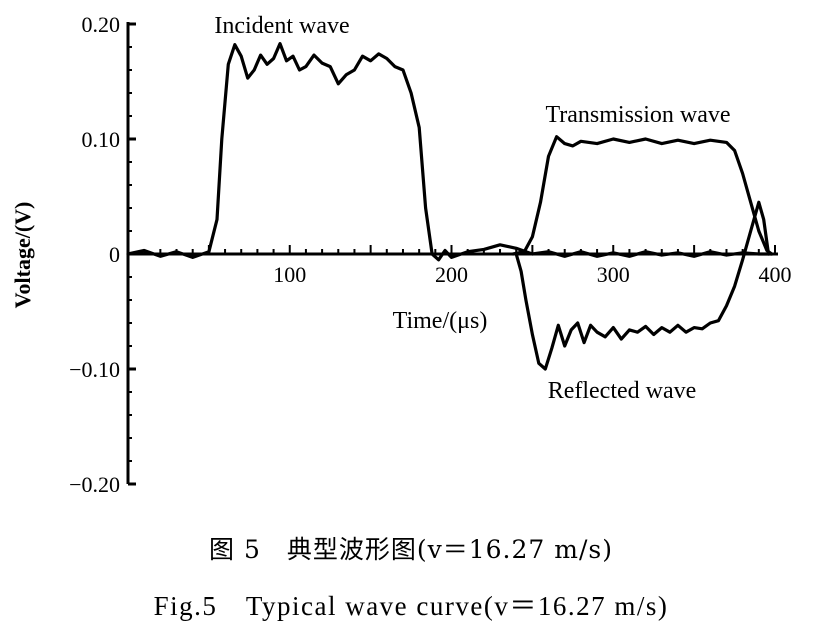 The width and height of the screenshot is (822, 628). Describe the element at coordinates (411, 549) in the screenshot. I see `figure-caption-chinese: 图 5 典型波形图(v＝16.27 m/s)` at that location.